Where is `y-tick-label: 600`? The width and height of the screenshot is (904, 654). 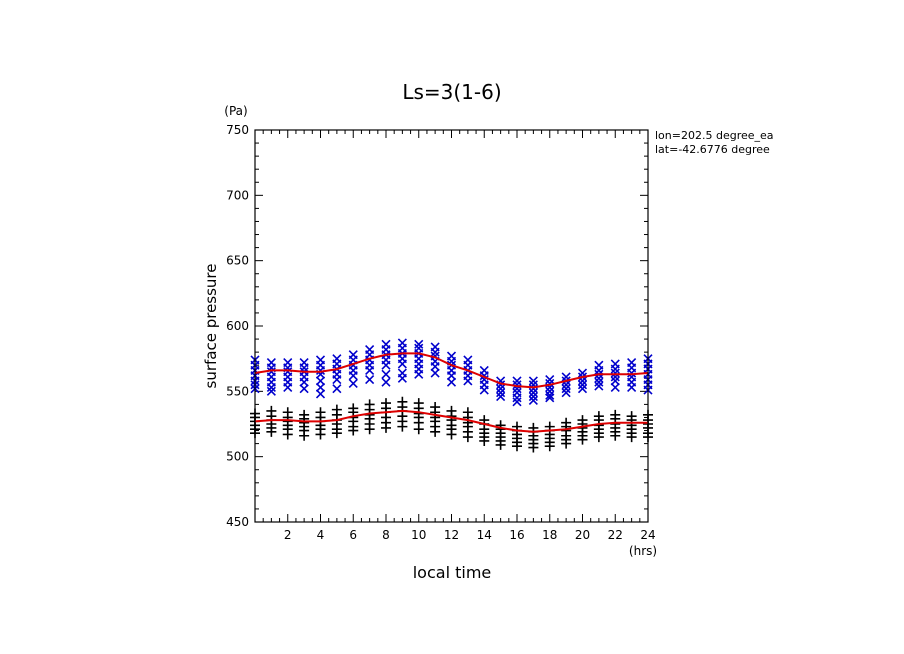 y-tick-label: 600 is located at coordinates (237, 326).